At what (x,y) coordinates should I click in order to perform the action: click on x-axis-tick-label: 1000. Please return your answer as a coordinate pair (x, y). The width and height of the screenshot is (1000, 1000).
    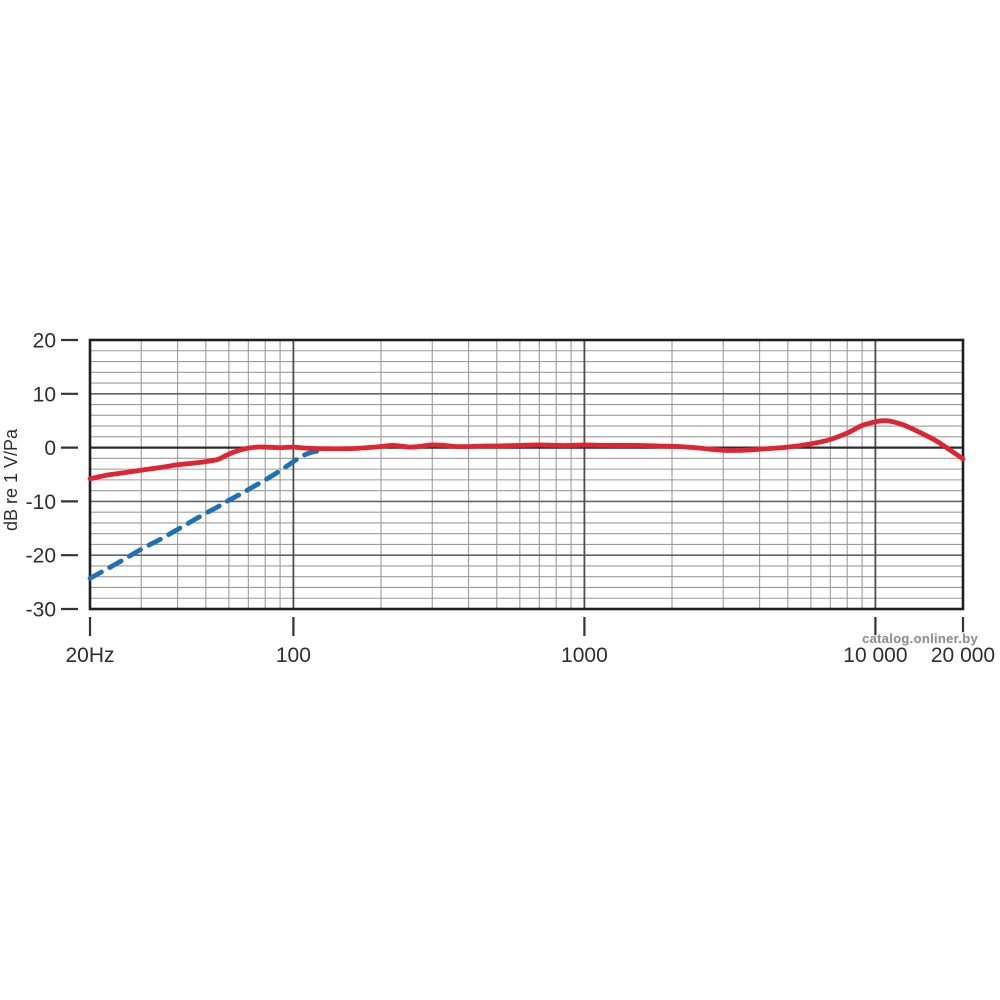
    Looking at the image, I should click on (584, 655).